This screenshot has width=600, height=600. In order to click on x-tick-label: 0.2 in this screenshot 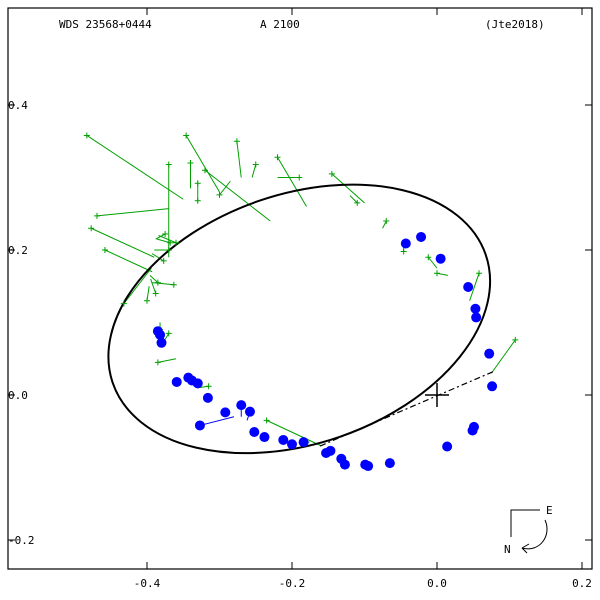, I will do `click(582, 583)`.